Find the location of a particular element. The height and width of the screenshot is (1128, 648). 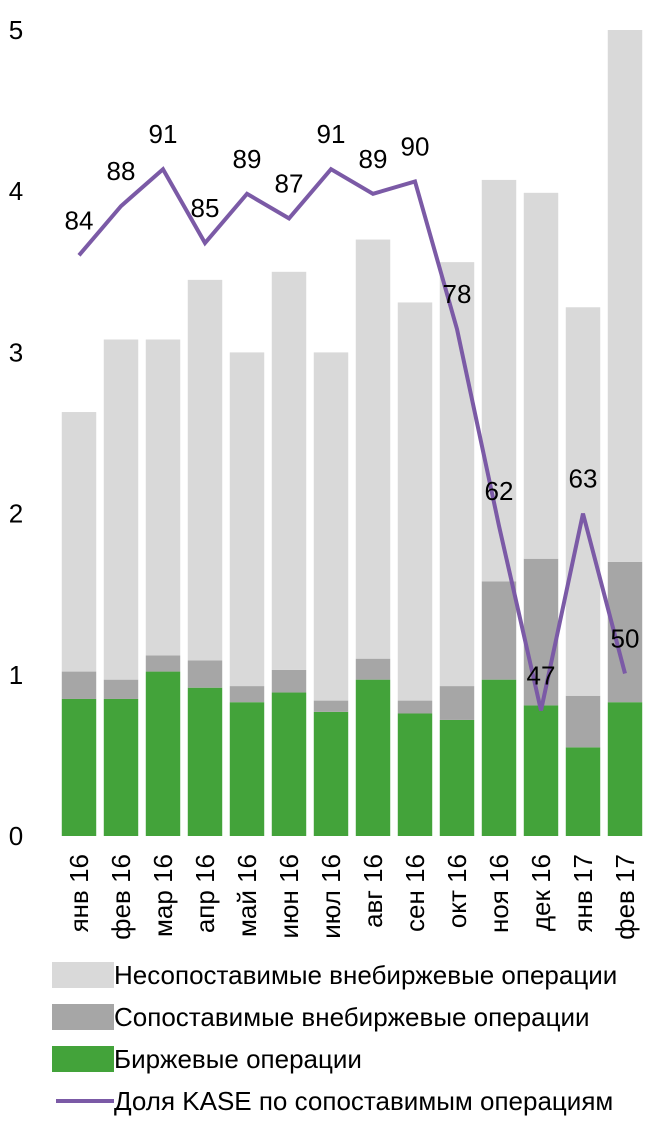

kase-share-data-label: 78 is located at coordinates (457, 294).